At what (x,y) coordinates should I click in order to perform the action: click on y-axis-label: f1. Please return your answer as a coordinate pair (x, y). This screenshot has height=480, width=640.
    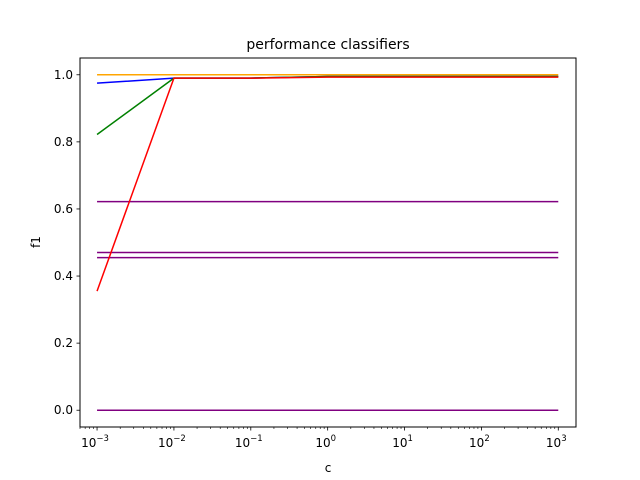
    Looking at the image, I should click on (36, 242).